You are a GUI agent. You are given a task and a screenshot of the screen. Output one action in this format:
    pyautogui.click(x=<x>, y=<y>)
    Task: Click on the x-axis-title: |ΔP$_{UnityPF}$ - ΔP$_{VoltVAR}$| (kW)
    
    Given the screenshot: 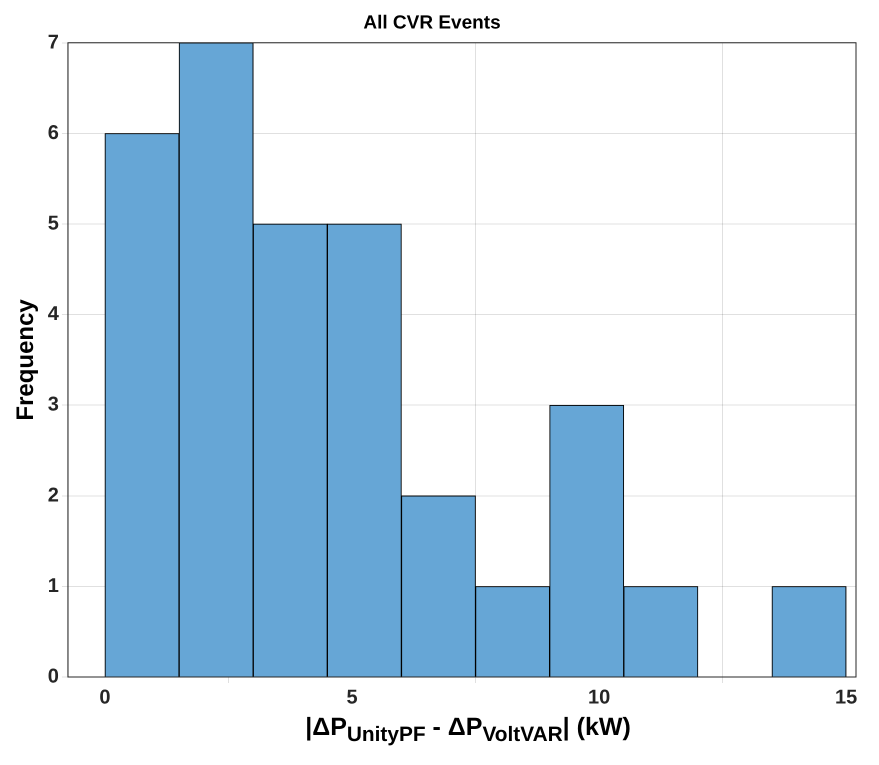 What is the action you would take?
    pyautogui.click(x=468, y=730)
    